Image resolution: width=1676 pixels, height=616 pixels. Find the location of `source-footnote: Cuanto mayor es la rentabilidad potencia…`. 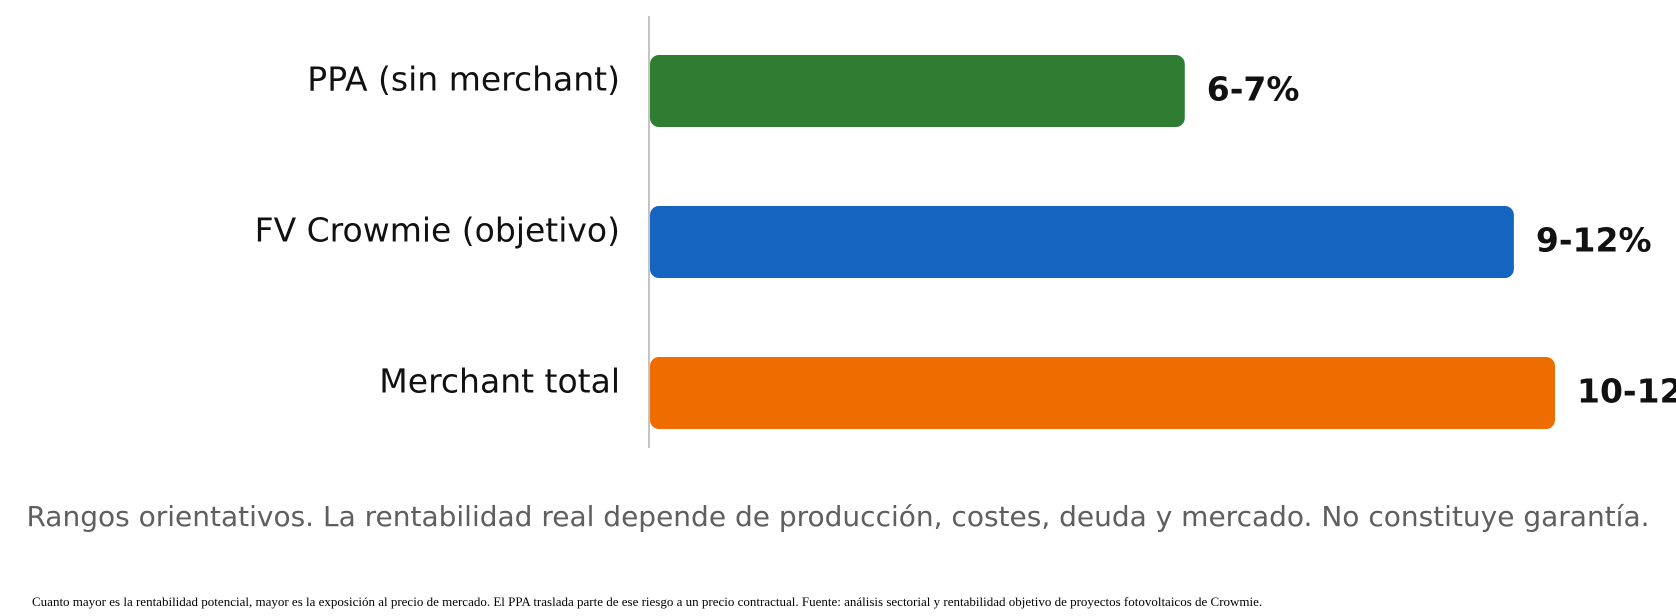

source-footnote: Cuanto mayor es la rentabilidad potencia… is located at coordinates (647, 601).